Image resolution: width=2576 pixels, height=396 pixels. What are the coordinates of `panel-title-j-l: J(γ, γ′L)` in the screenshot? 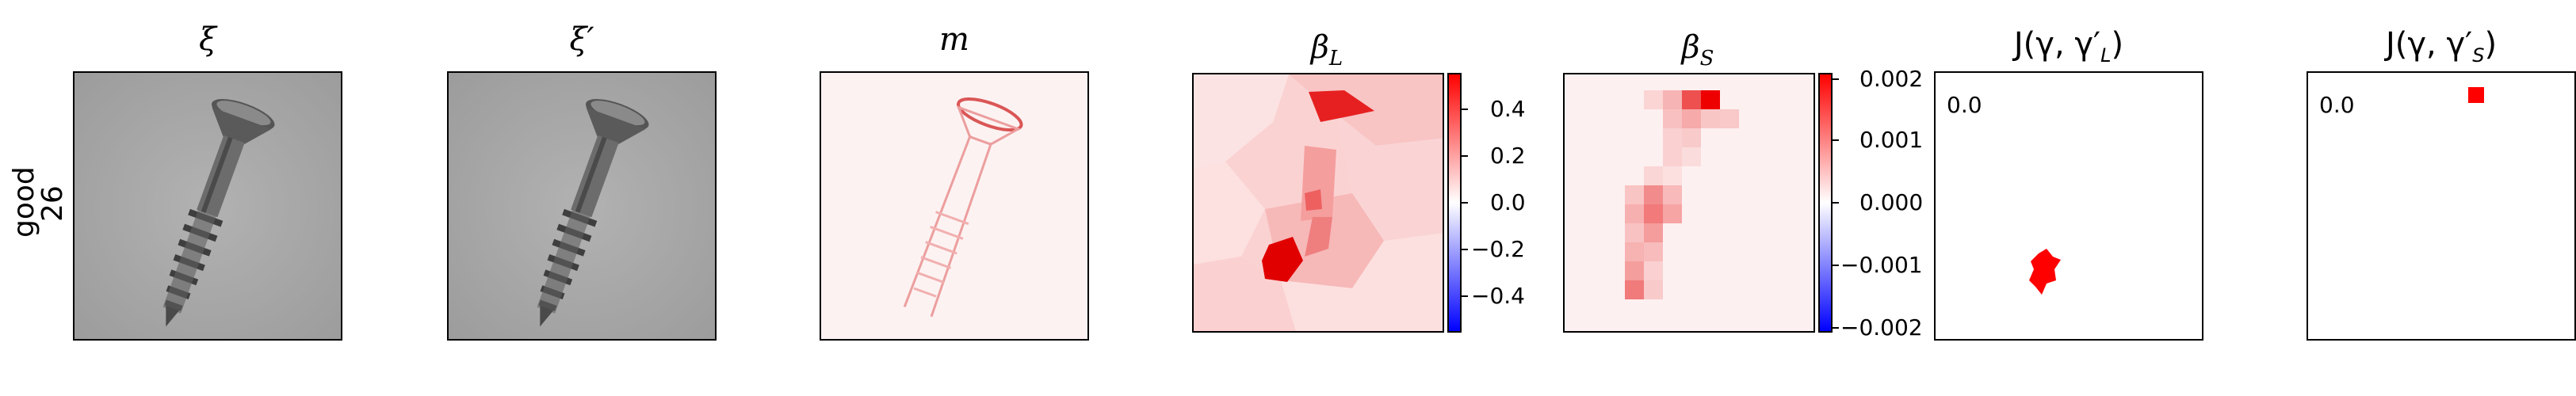 It's located at (2068, 46).